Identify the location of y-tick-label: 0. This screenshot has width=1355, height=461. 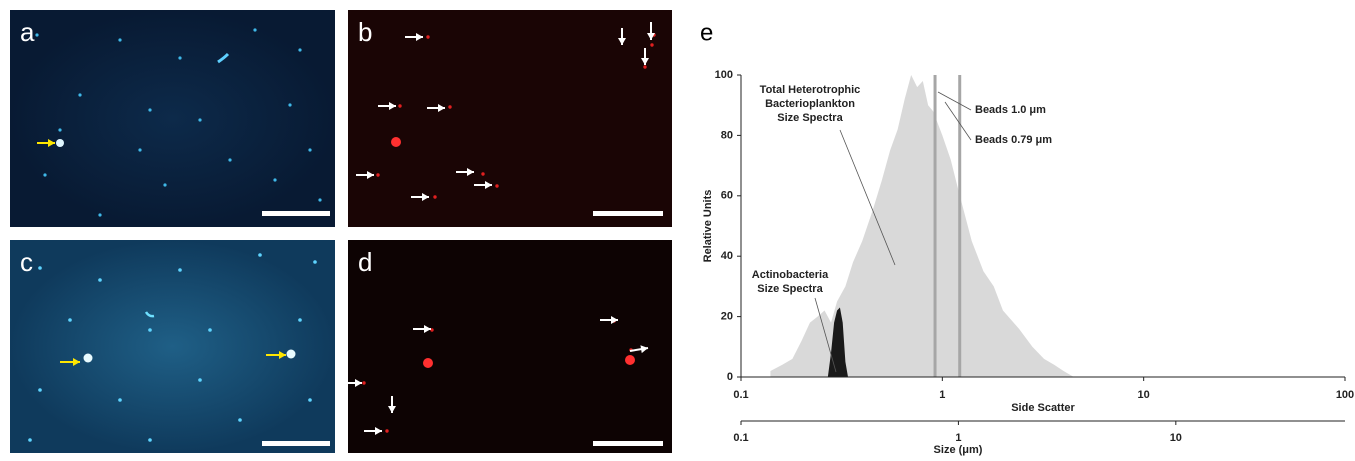
(730, 377).